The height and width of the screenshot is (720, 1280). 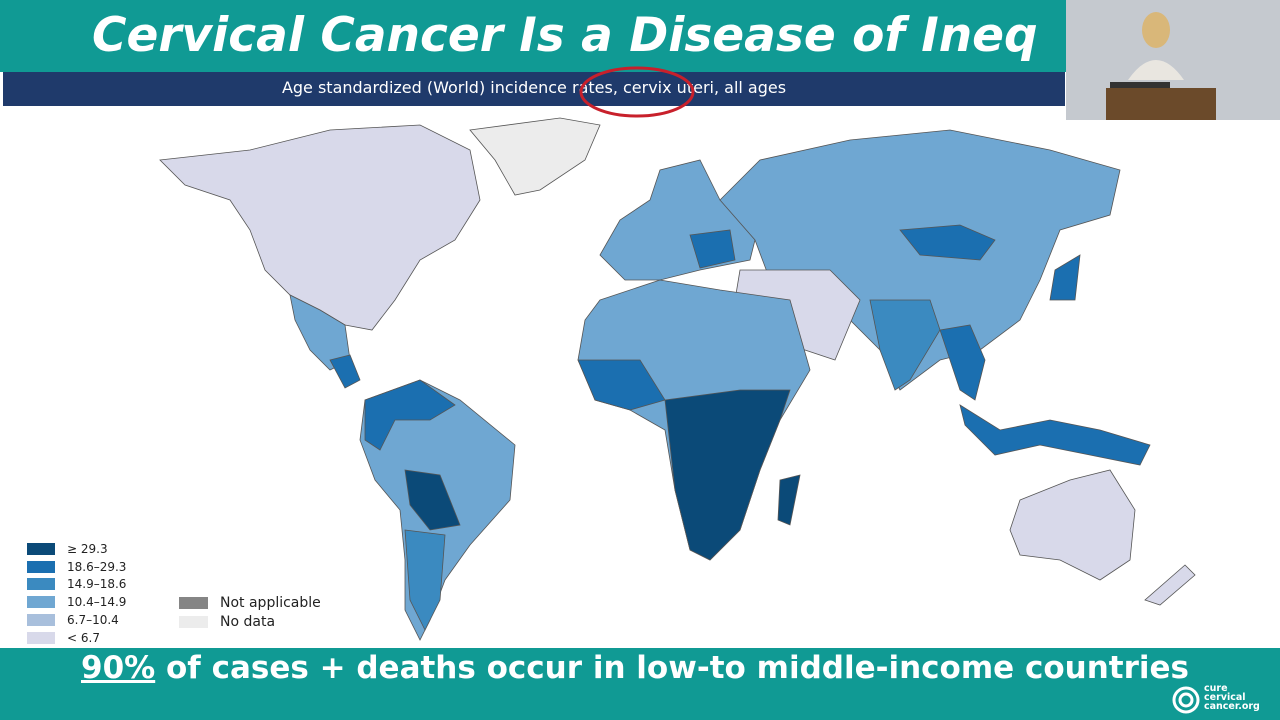 What do you see at coordinates (97, 566) in the screenshot?
I see `legend-label: 18.6–29.3` at bounding box center [97, 566].